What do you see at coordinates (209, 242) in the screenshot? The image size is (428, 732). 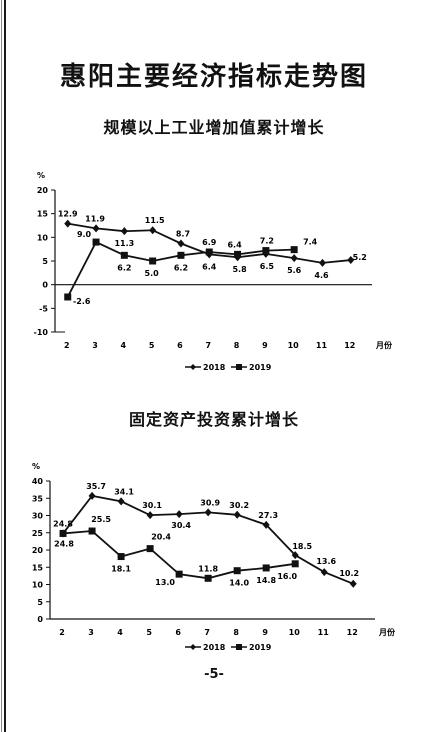 I see `data-label-2019: 6.9` at bounding box center [209, 242].